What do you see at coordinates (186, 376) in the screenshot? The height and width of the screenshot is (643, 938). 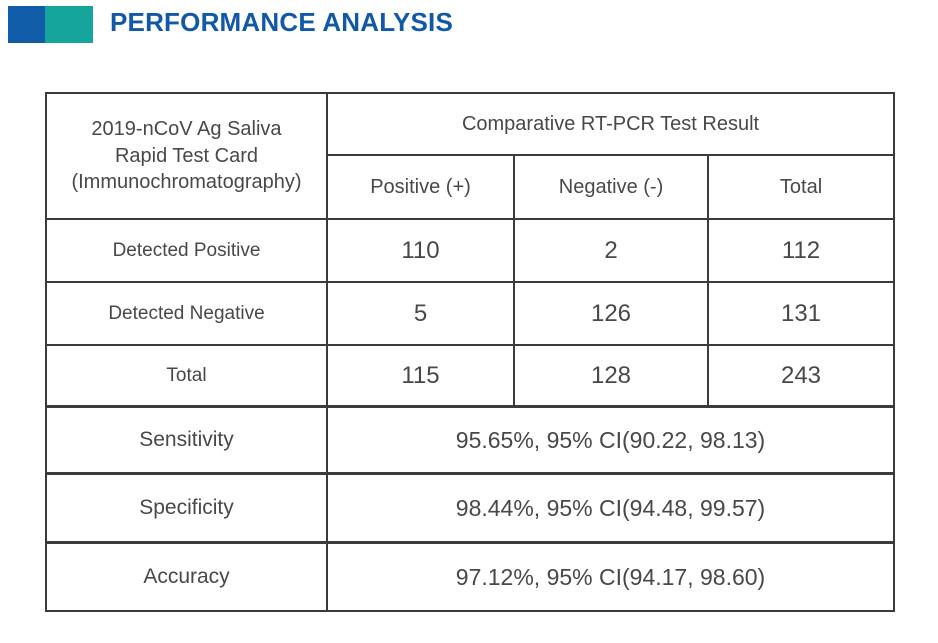 I see `row-label: Total` at bounding box center [186, 376].